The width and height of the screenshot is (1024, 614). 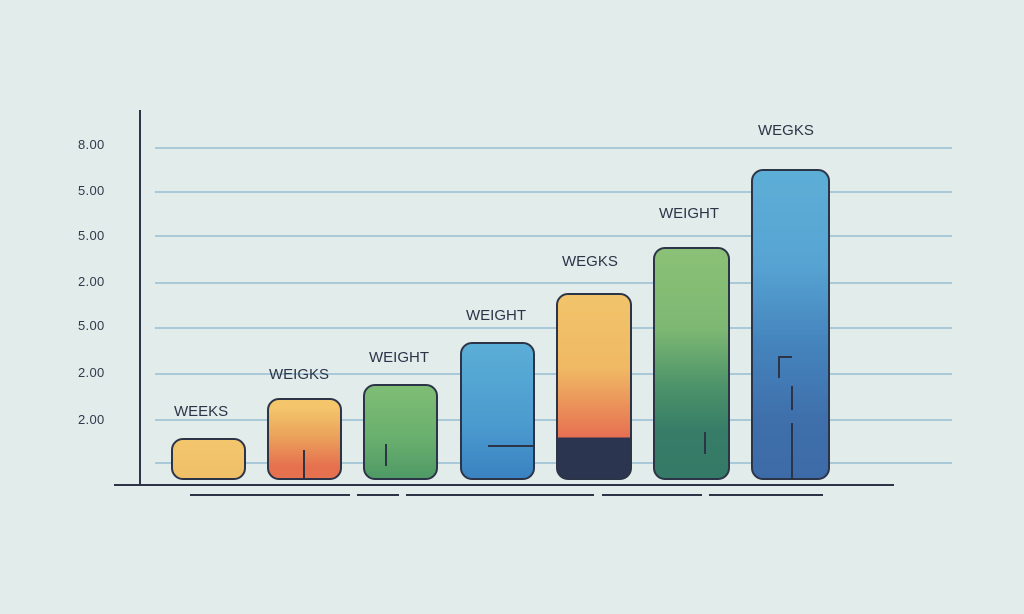 I want to click on bar-label: WEIGKS, so click(x=299, y=374).